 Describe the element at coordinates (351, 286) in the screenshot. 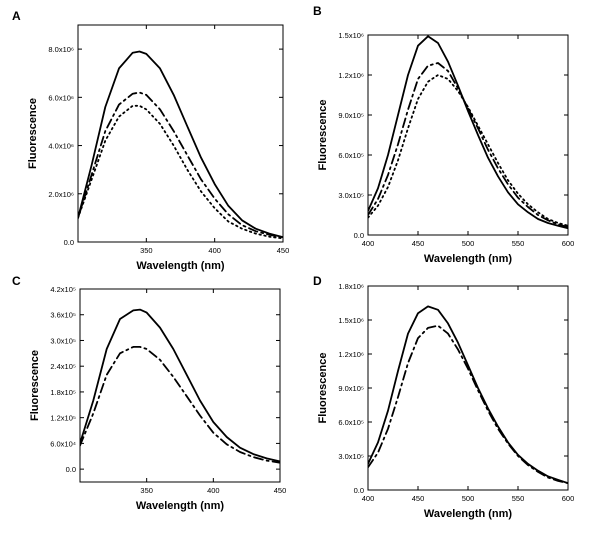

I see `y-tick-label: 1.8x10⁶` at that location.